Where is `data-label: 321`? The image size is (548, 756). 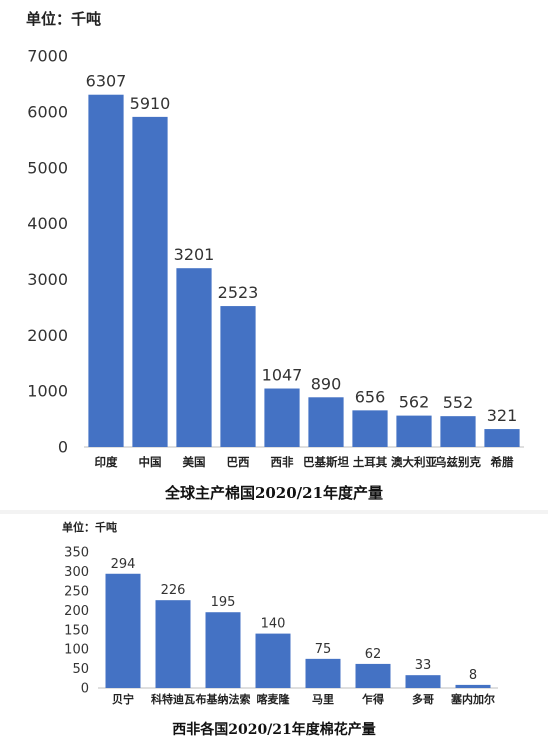 data-label: 321 is located at coordinates (502, 415).